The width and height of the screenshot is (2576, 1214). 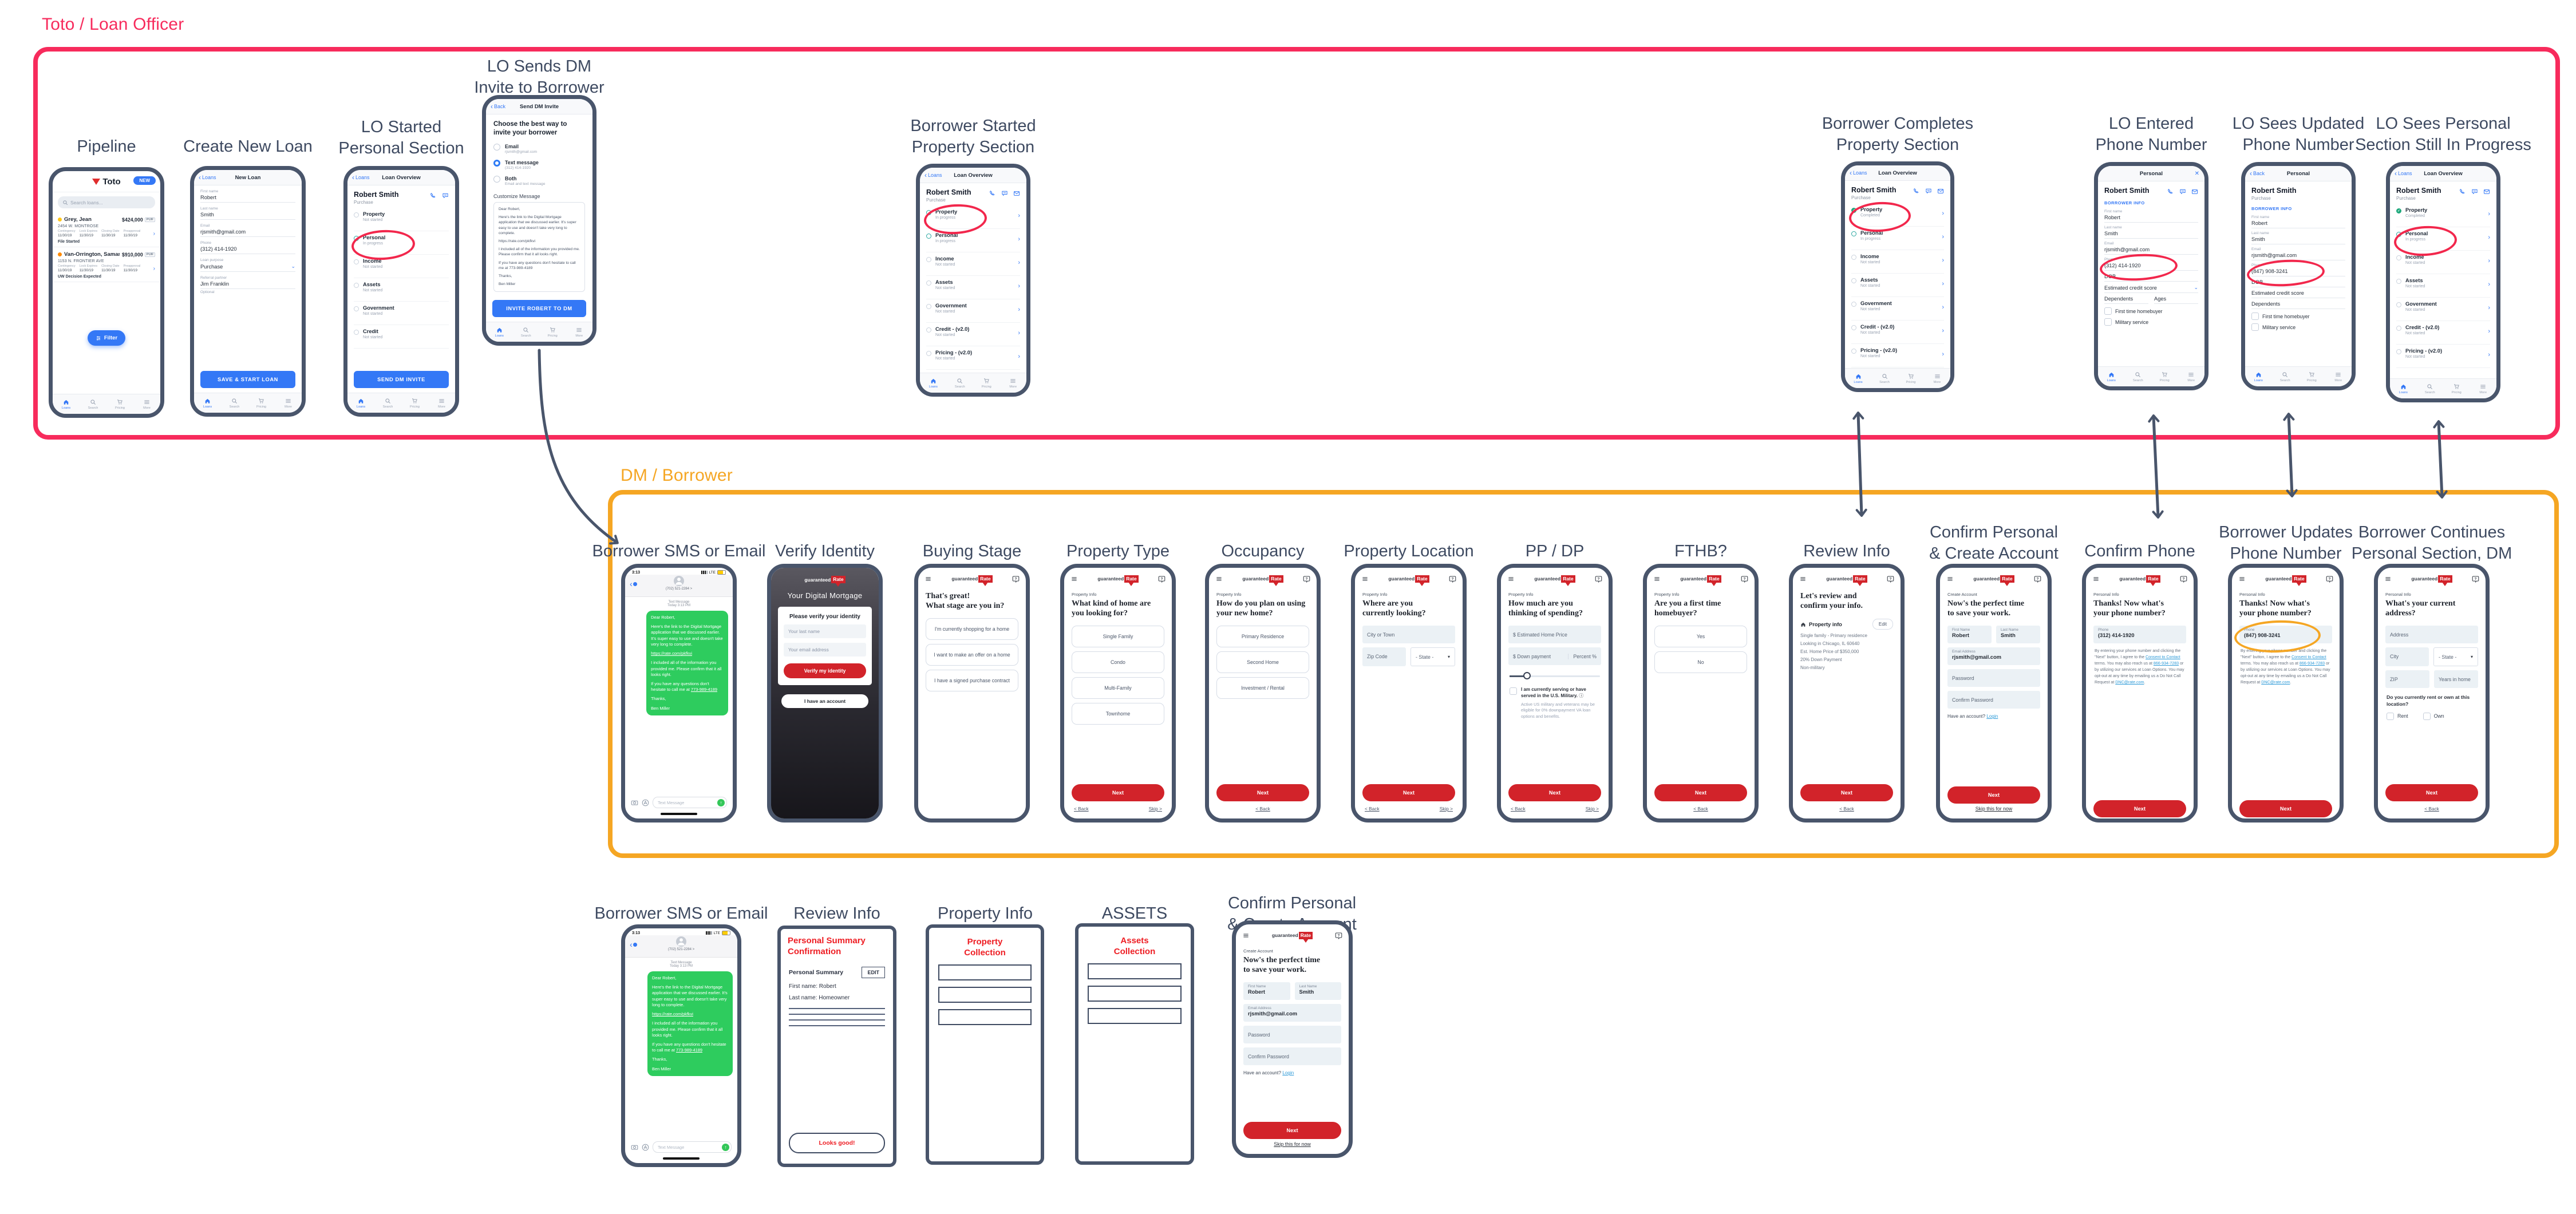 What do you see at coordinates (401, 313) in the screenshot?
I see `section-row-government: Government Not started` at bounding box center [401, 313].